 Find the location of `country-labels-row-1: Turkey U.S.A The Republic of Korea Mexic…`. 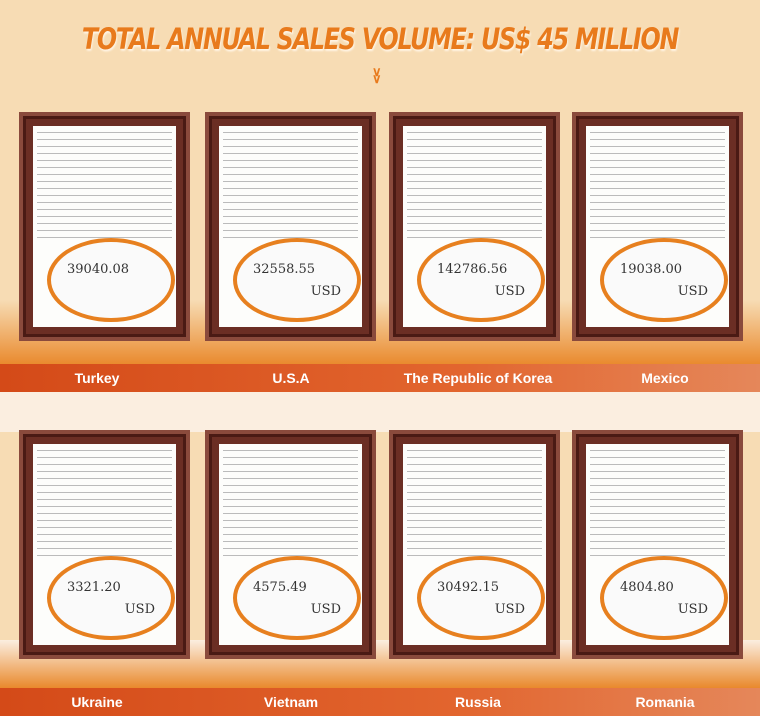

country-labels-row-1: Turkey U.S.A The Republic of Korea Mexic… is located at coordinates (380, 378).